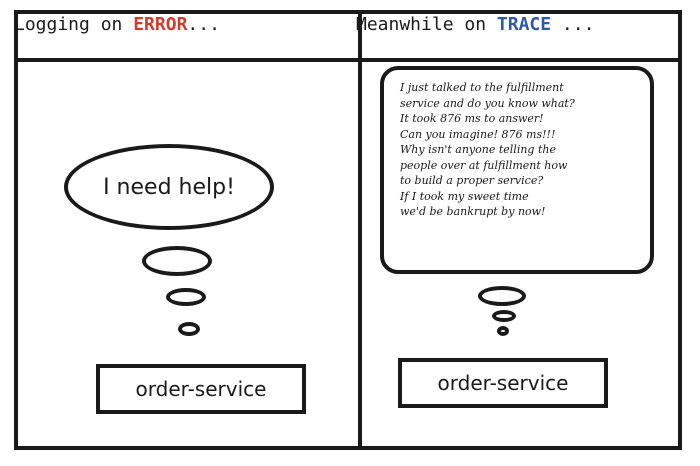 This screenshot has height=466, width=700. I want to click on order-service-box-left: order-service, so click(201, 389).